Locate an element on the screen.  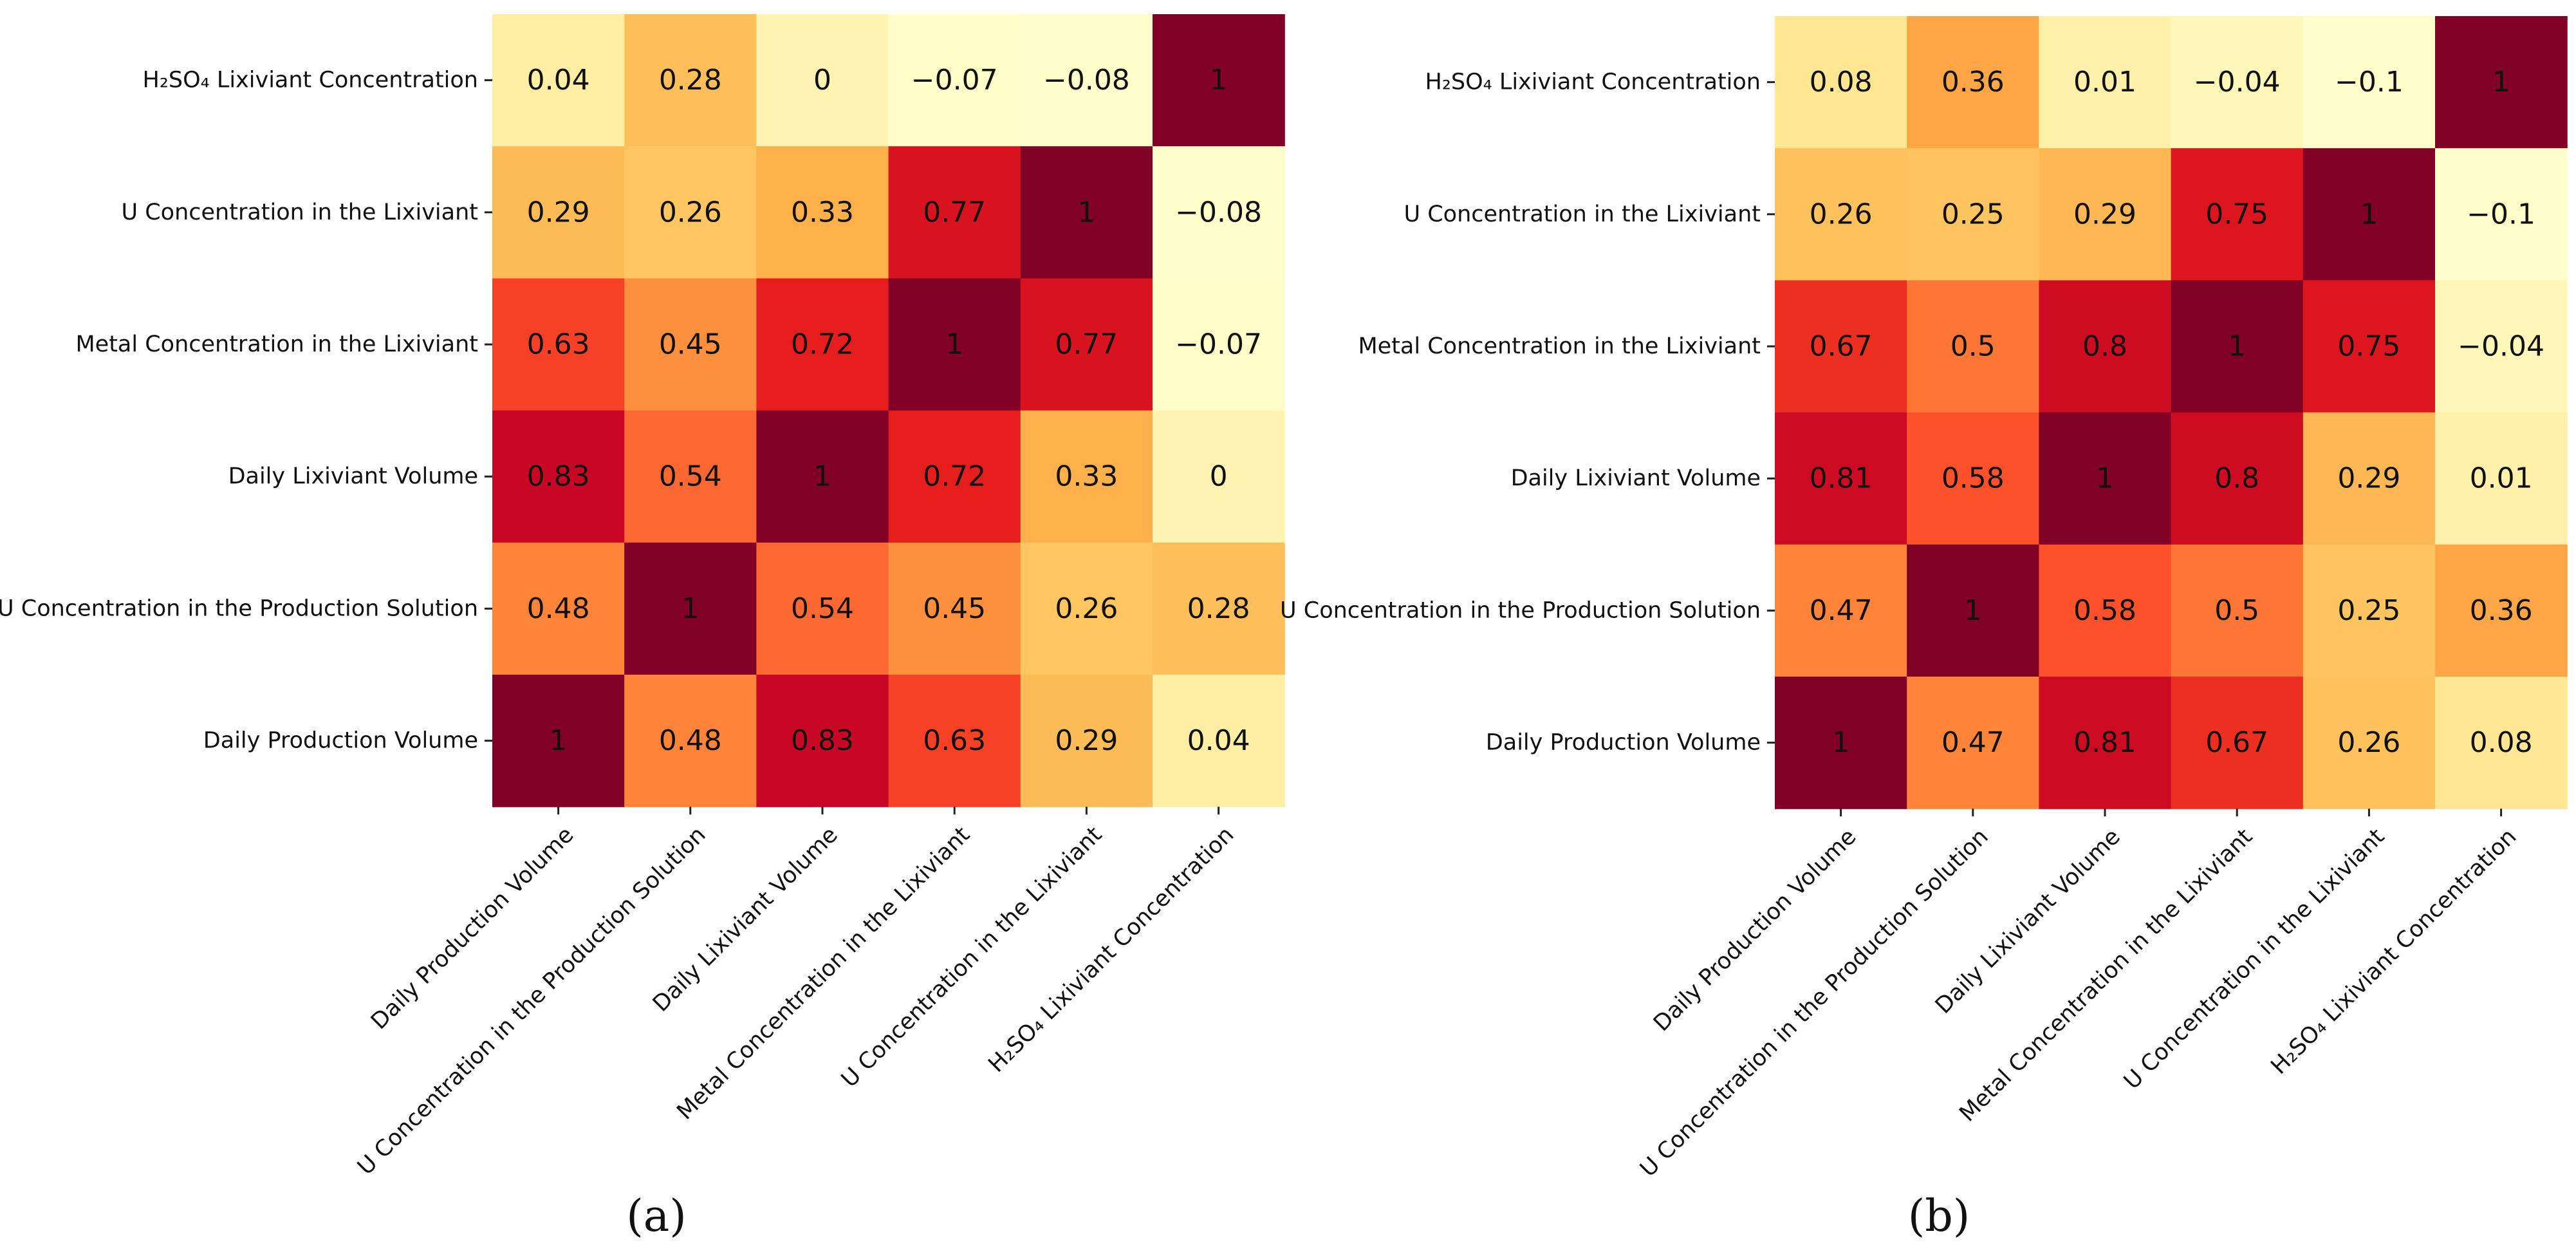
cell-value-label: −0.08 is located at coordinates (1218, 212).